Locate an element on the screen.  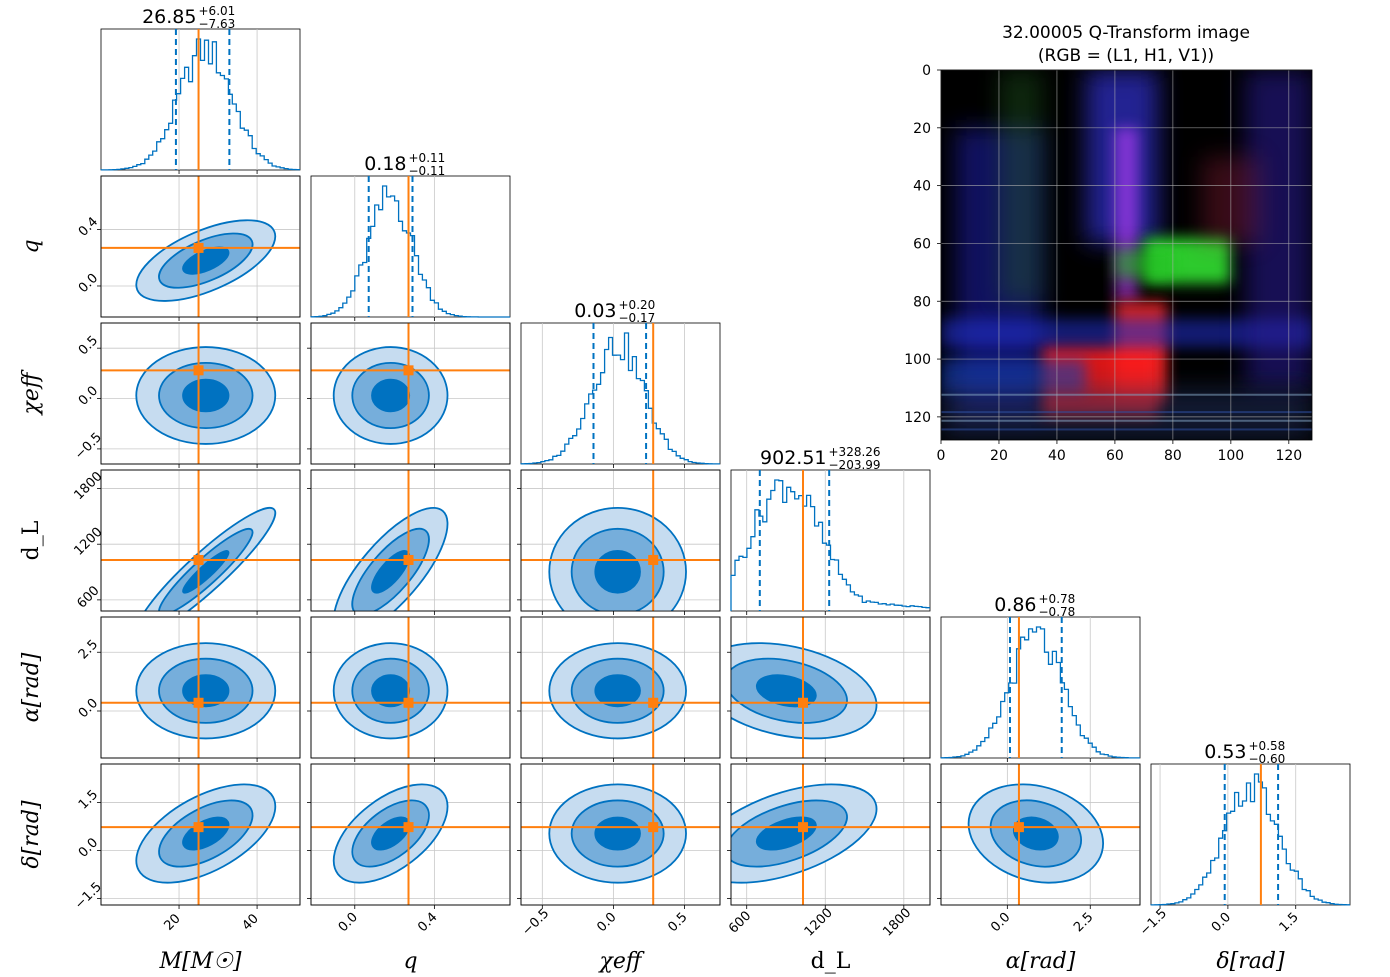
contour-dec-vs-chi: −0.5 0.0 0.5 χeff is located at coordinates (619, 868).